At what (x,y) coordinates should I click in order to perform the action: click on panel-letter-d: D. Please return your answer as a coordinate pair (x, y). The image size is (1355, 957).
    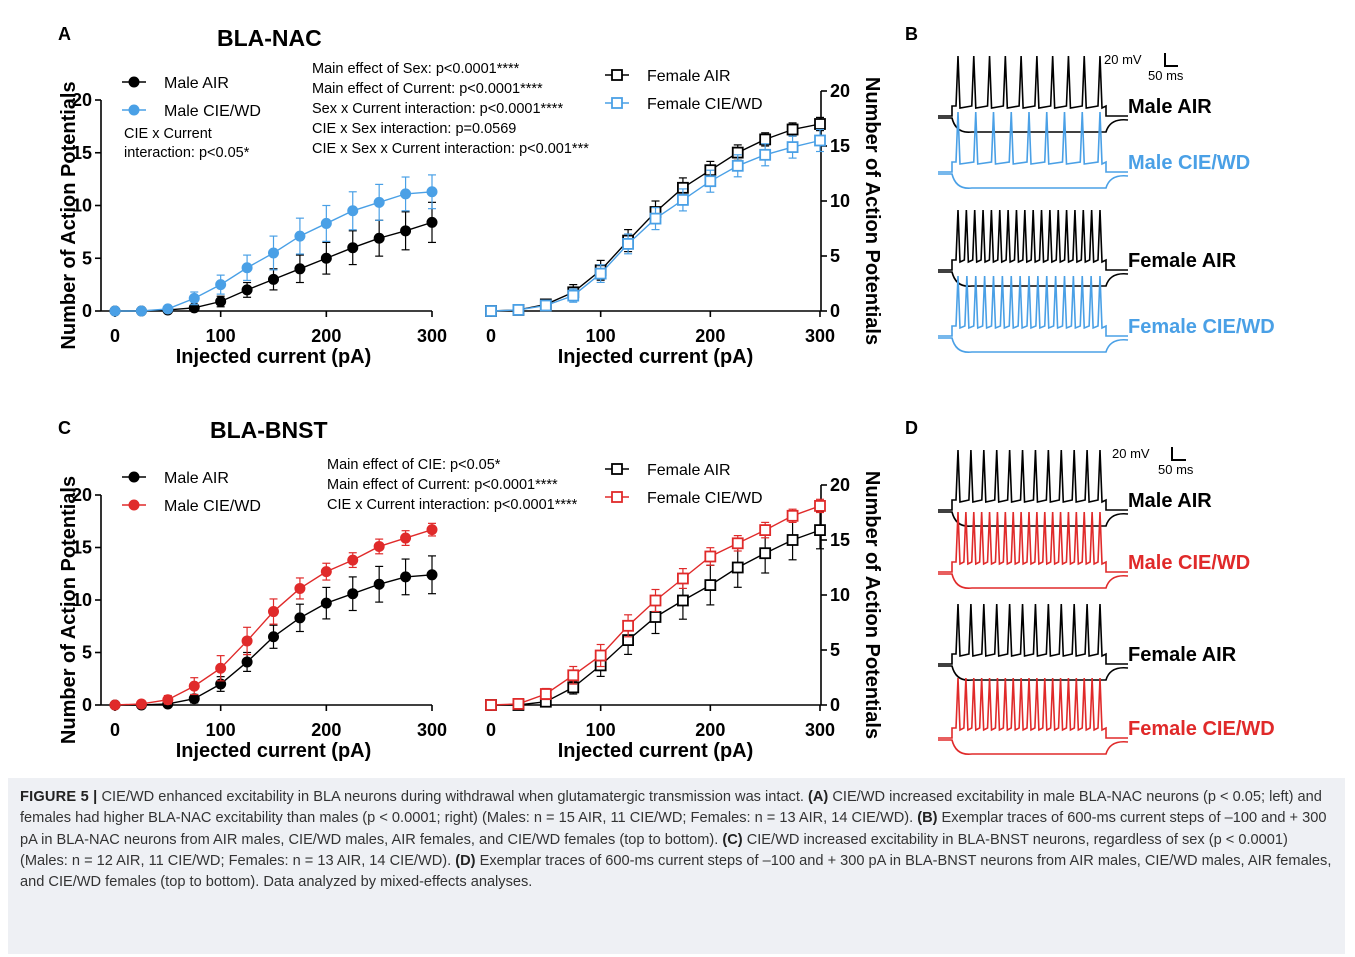
    Looking at the image, I should click on (911, 428).